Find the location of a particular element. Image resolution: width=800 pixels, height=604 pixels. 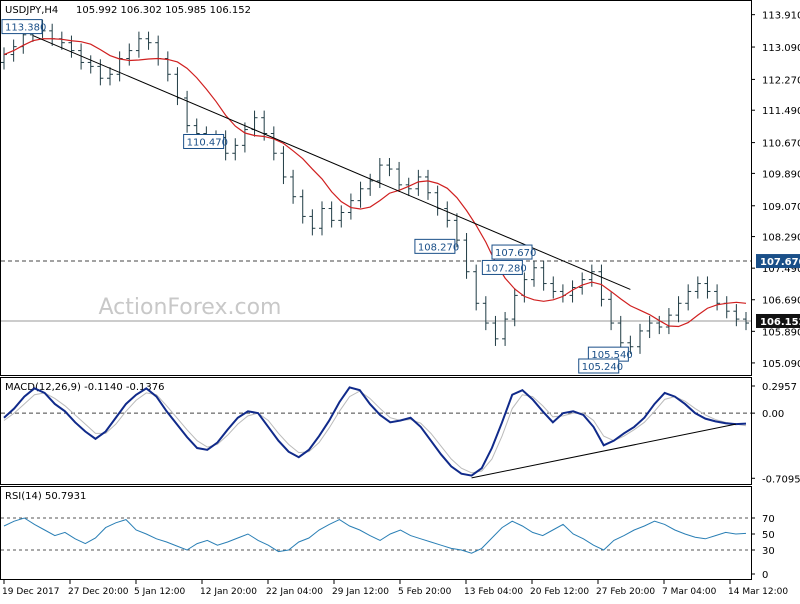

watermark: ActionForex.com is located at coordinates (190, 307).